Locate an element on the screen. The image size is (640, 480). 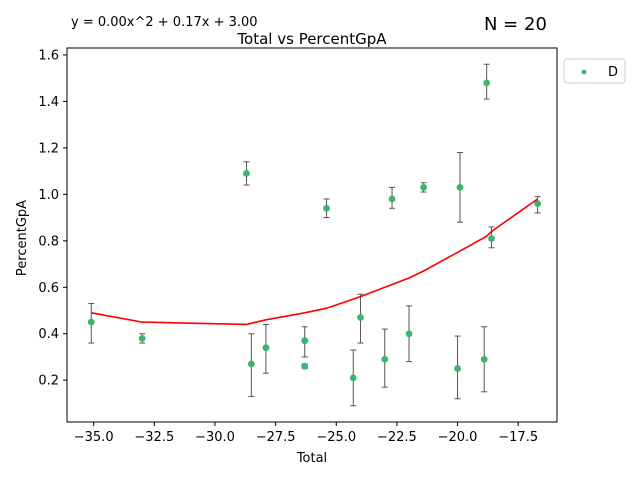
x-tick-label: −30.0 is located at coordinates (215, 437).